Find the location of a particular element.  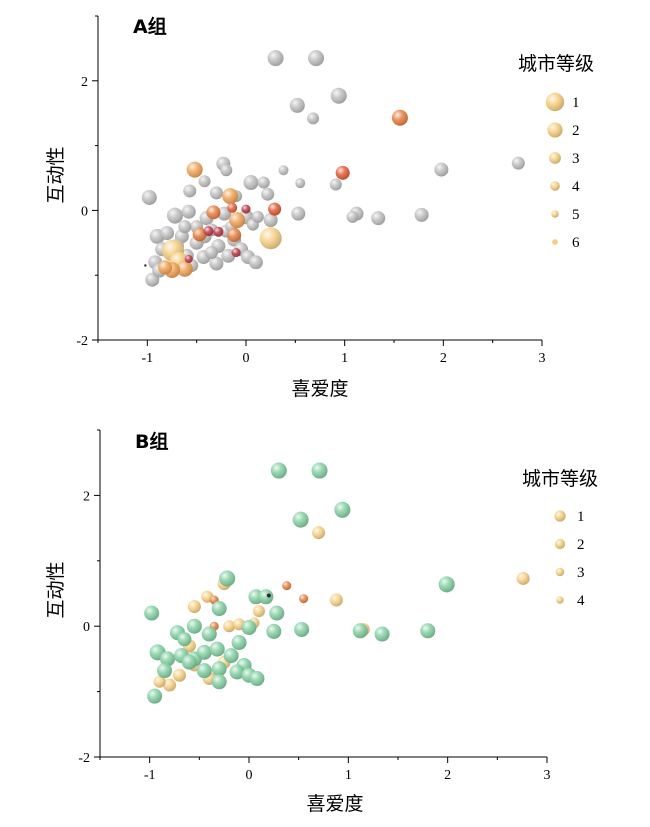

panel-a-x-tick-label: -1 is located at coordinates (147, 358).